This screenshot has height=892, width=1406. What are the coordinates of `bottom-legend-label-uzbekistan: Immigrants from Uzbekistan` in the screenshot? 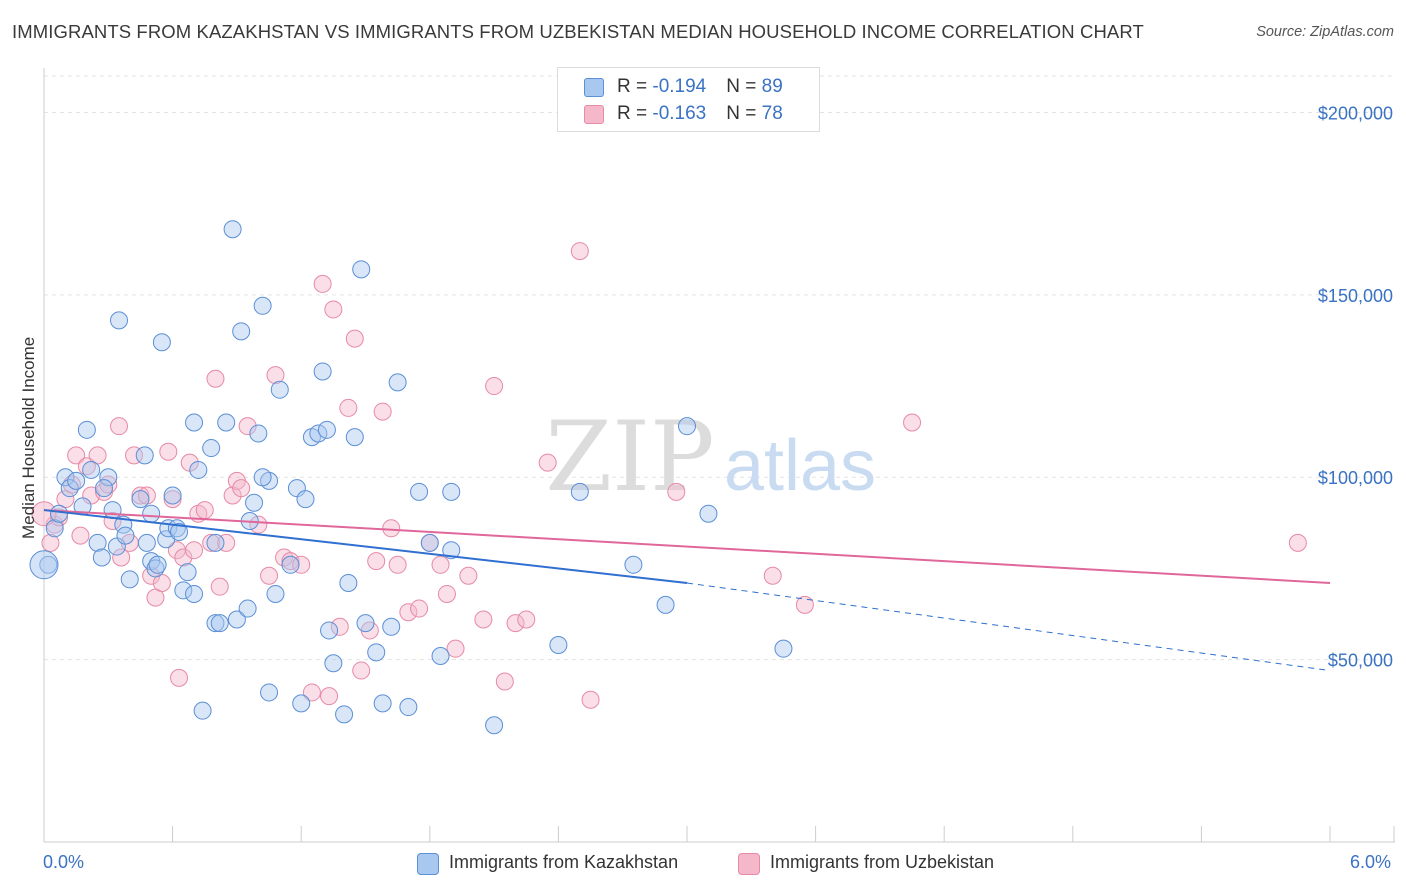 It's located at (882, 862).